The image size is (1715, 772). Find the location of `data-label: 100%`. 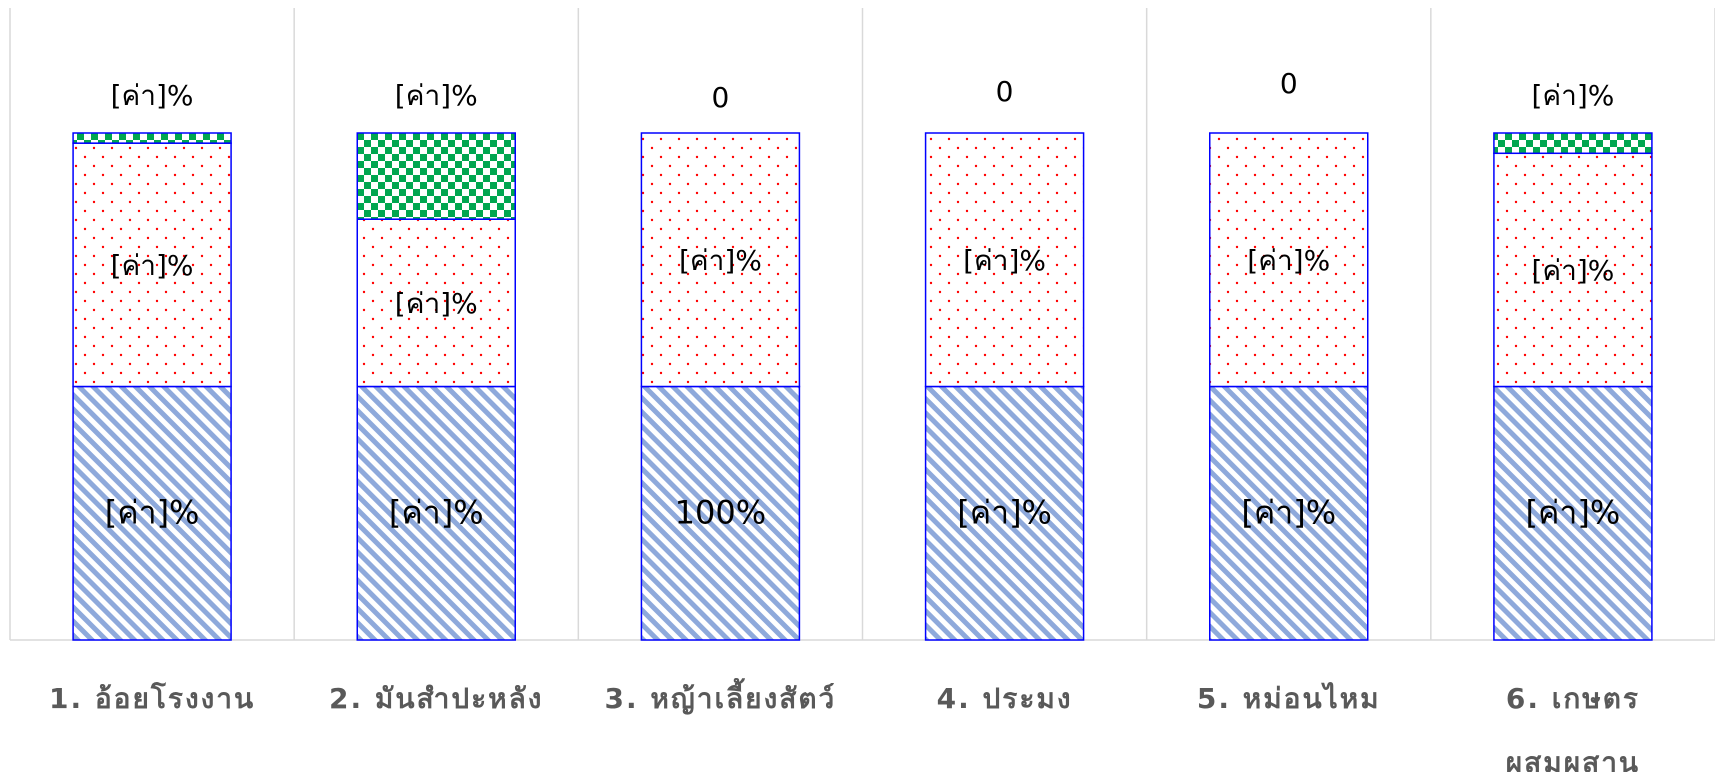

data-label: 100% is located at coordinates (720, 512).